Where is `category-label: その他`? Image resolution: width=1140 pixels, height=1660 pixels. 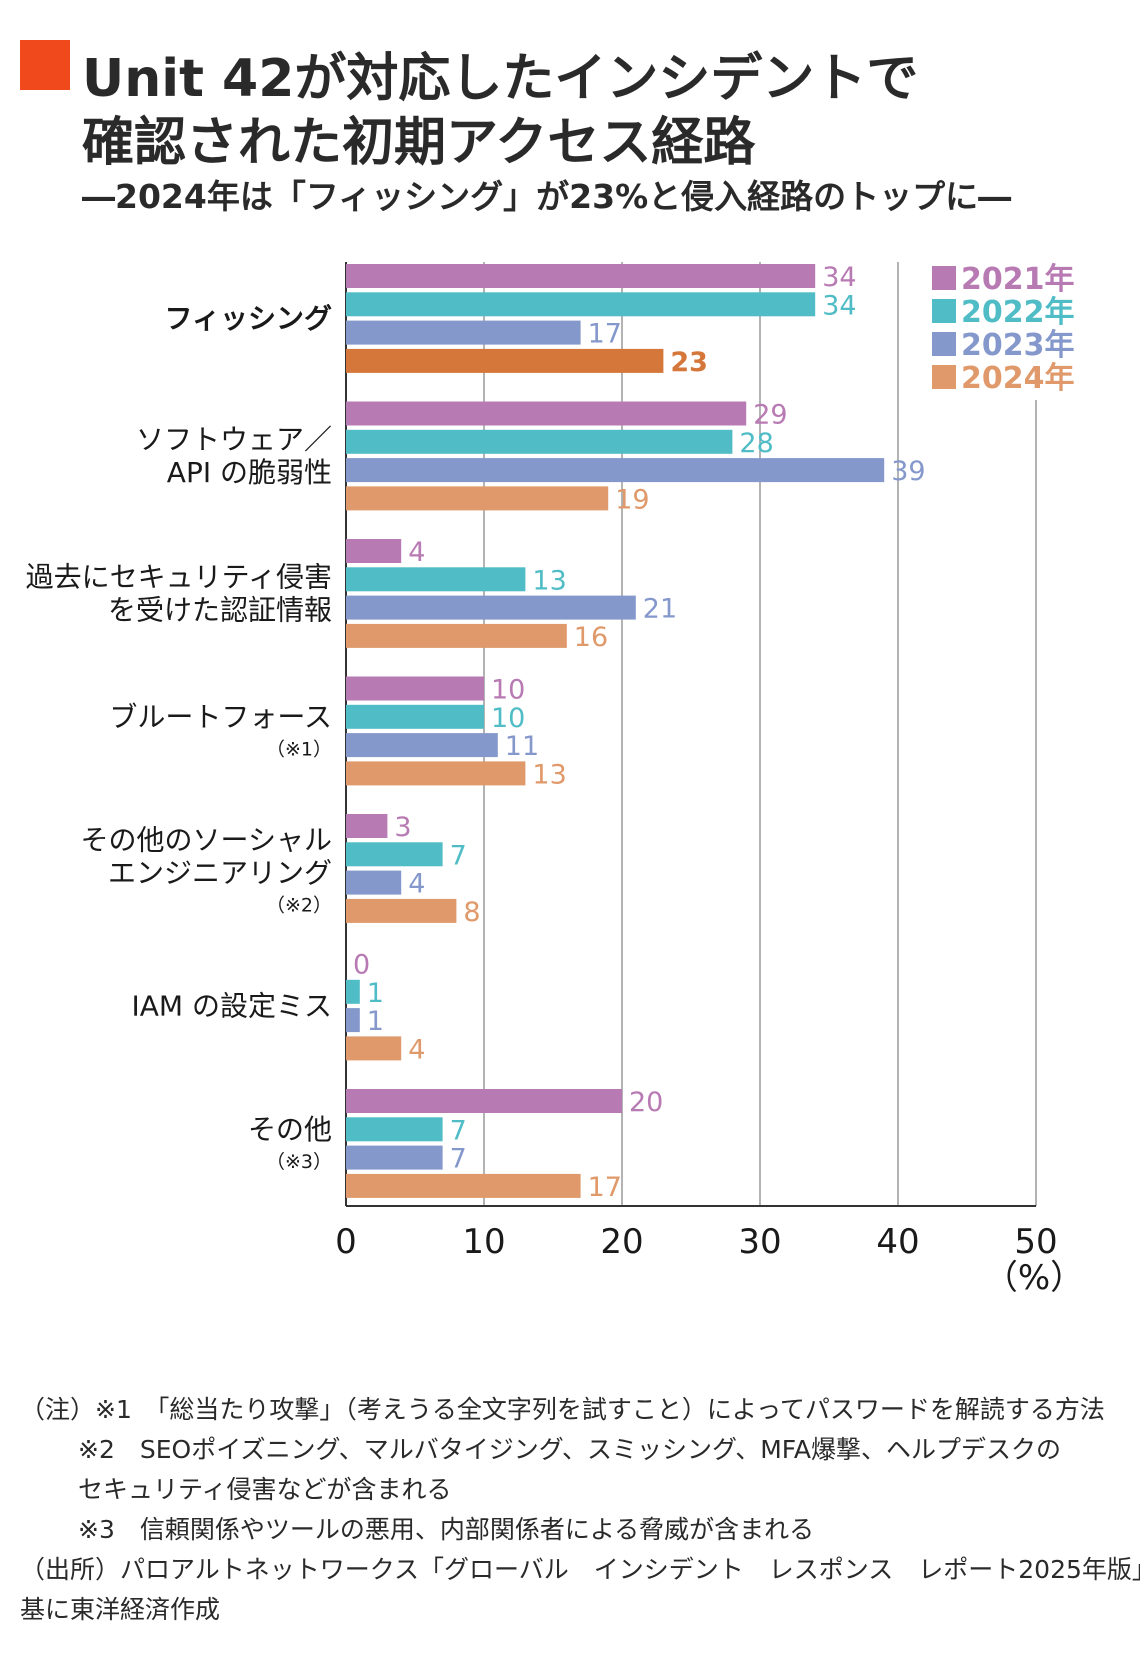
category-label: その他 is located at coordinates (290, 1129).